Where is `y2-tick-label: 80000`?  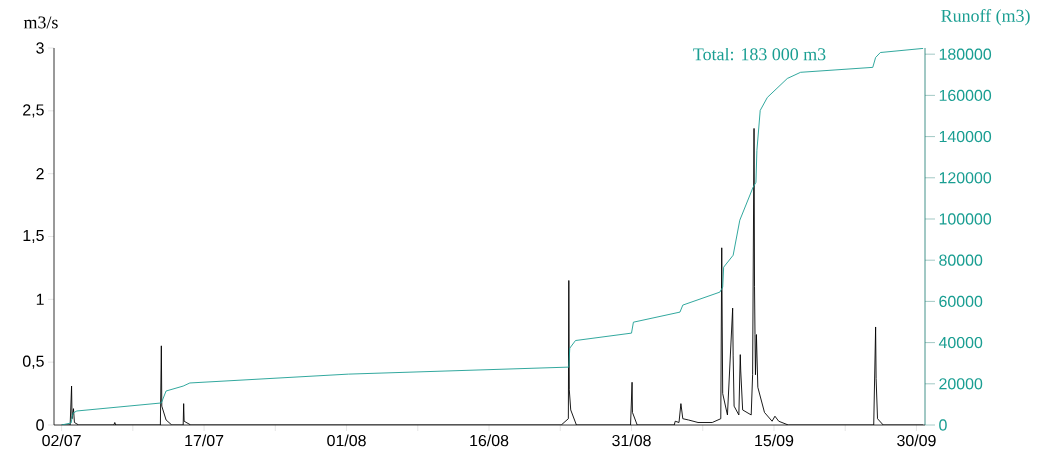 y2-tick-label: 80000 is located at coordinates (961, 260).